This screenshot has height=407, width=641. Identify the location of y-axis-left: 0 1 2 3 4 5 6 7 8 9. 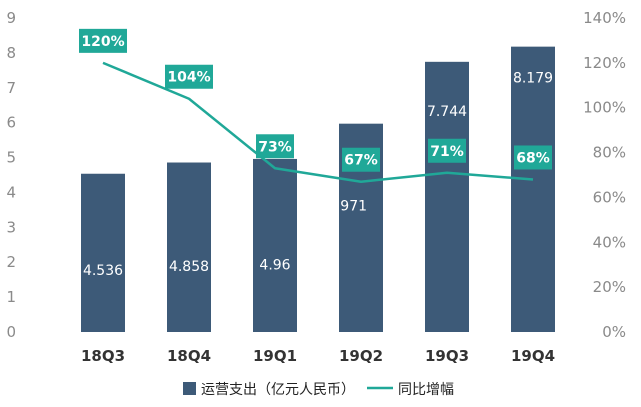
(11, 175).